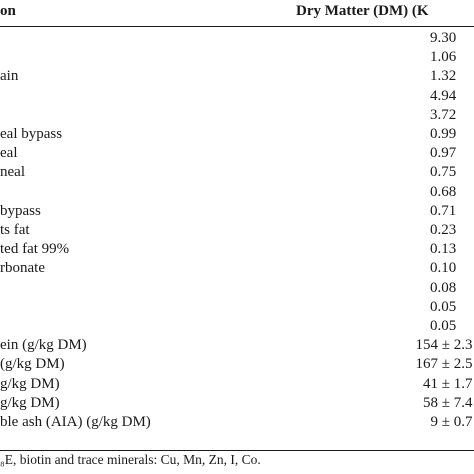 This screenshot has height=474, width=474. I want to click on row-ingredient: bypass, so click(20, 210).